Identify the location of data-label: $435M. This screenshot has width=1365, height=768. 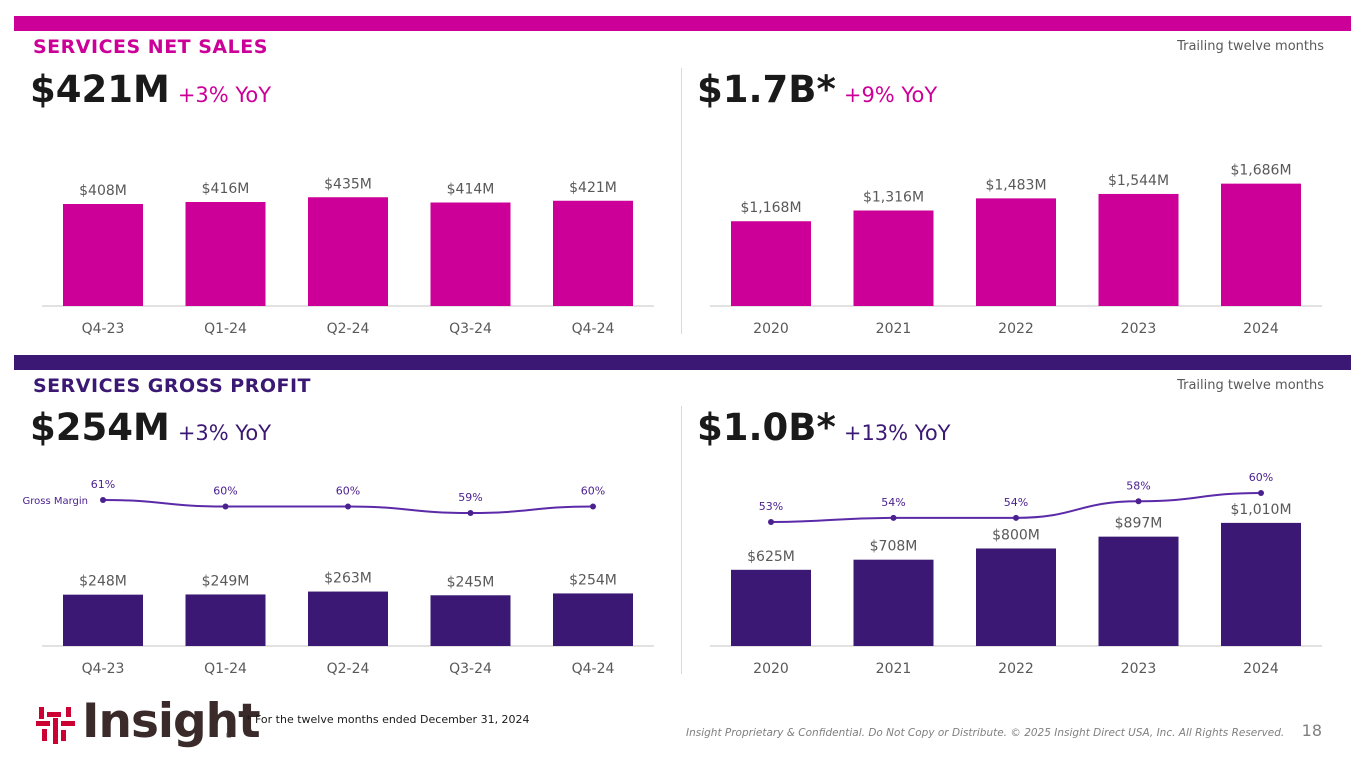
(348, 184).